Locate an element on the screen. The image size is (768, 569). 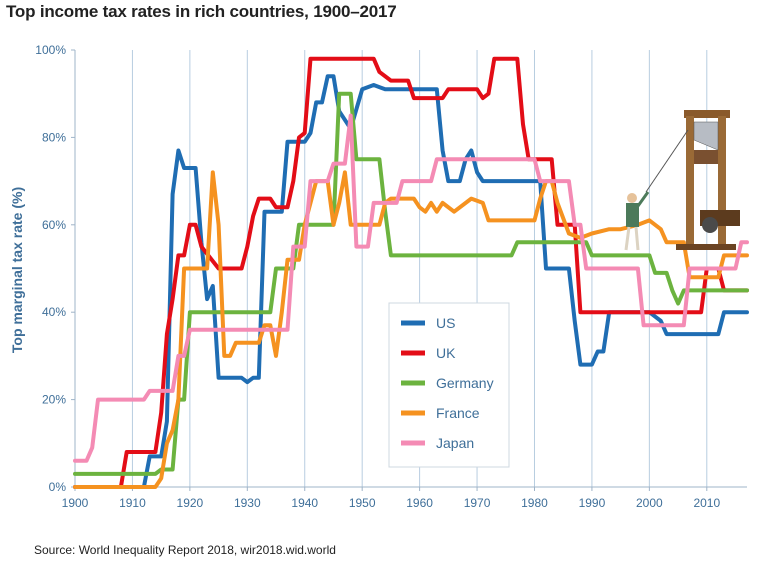
y-tick-labels: 0% 20% 40% 60% 80% 100% is located at coordinates (50, 268).